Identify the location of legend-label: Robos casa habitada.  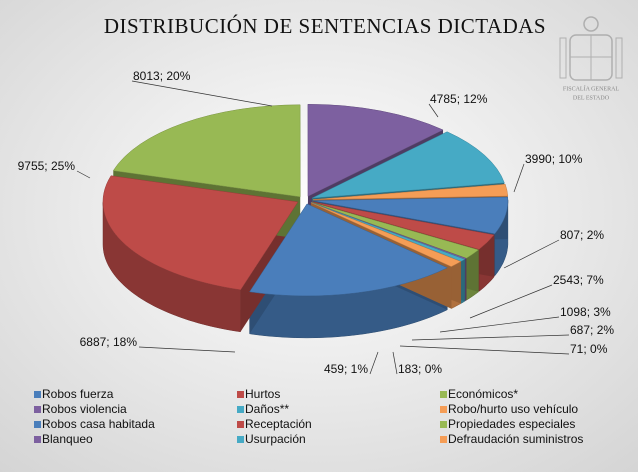
(98, 424).